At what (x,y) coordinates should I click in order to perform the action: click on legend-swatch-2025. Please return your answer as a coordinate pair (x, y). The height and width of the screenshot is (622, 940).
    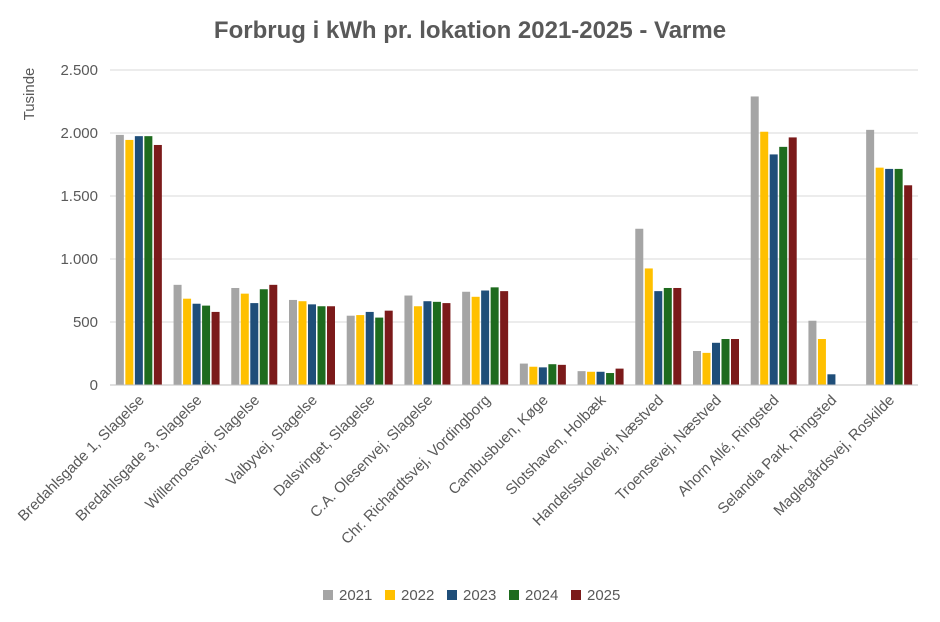
    Looking at the image, I should click on (576, 595).